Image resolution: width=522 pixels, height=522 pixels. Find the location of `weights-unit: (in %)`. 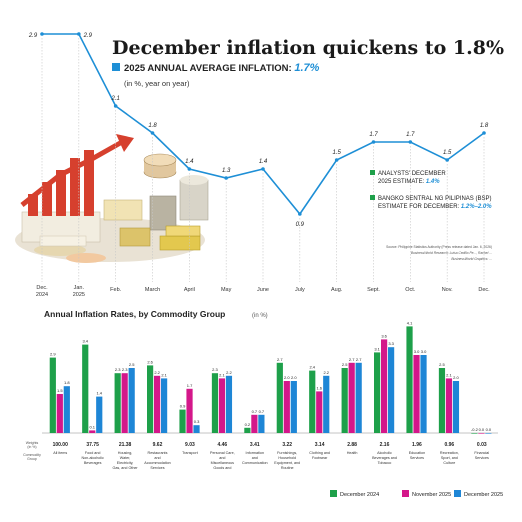

weights-unit: (in %) is located at coordinates (31, 447).